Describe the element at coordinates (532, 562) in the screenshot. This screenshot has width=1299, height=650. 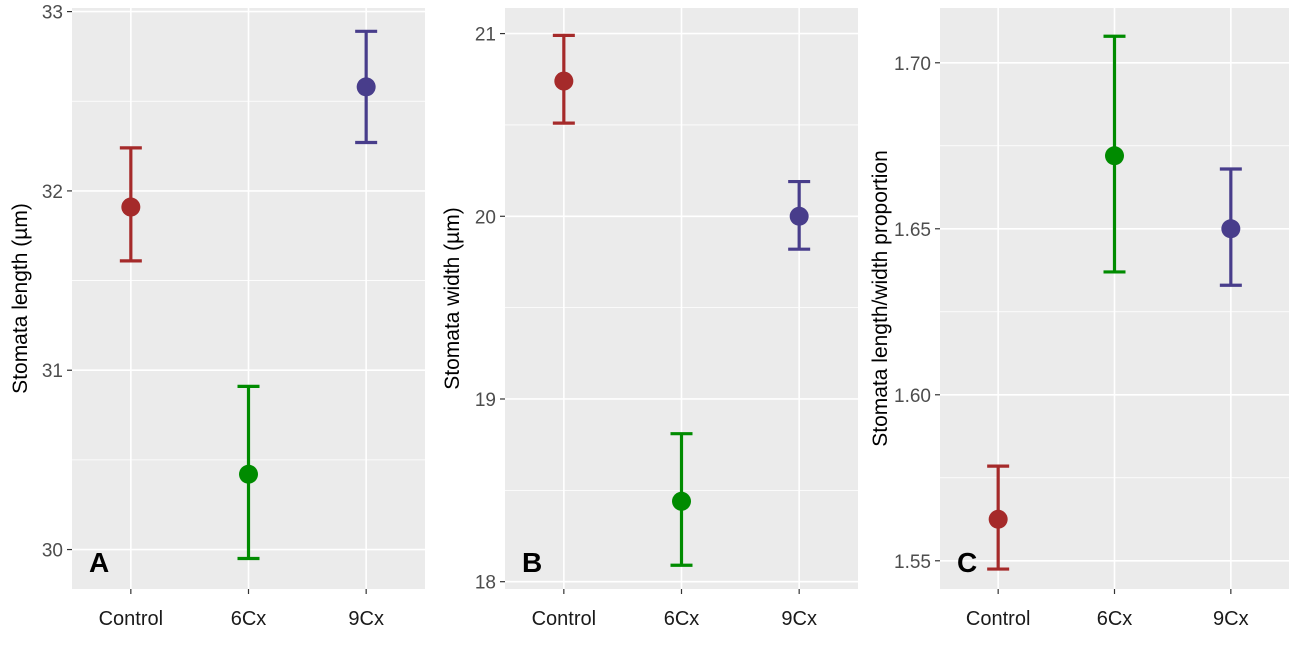
I see `panel-label: B` at that location.